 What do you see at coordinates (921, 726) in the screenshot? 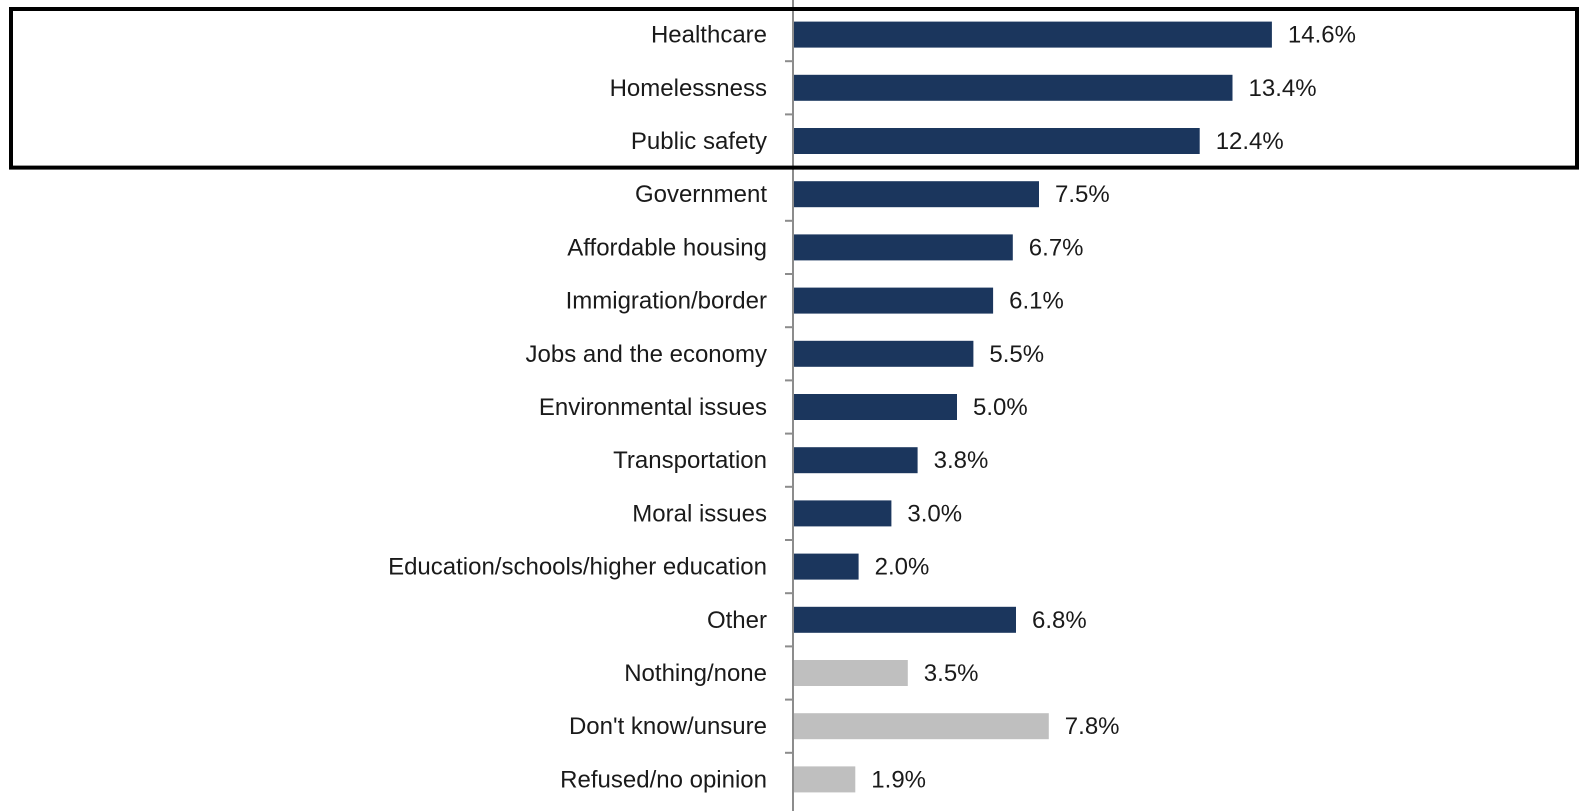
I see `bar-don-t-know-unsure` at bounding box center [921, 726].